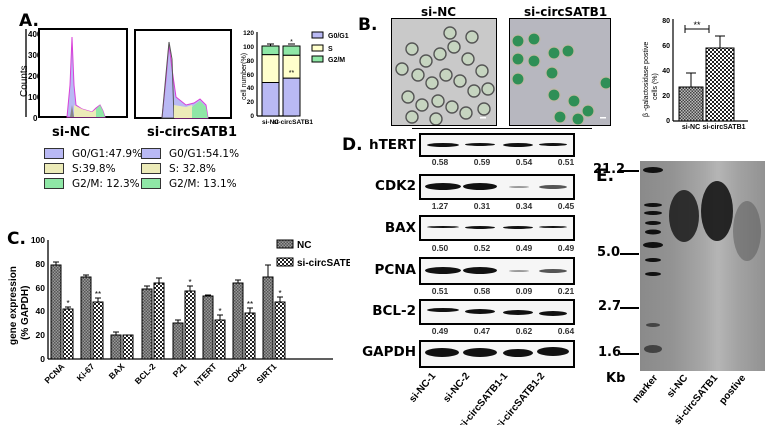 The image size is (765, 430). I want to click on histogram-si-circsatb1, so click(184, 75).